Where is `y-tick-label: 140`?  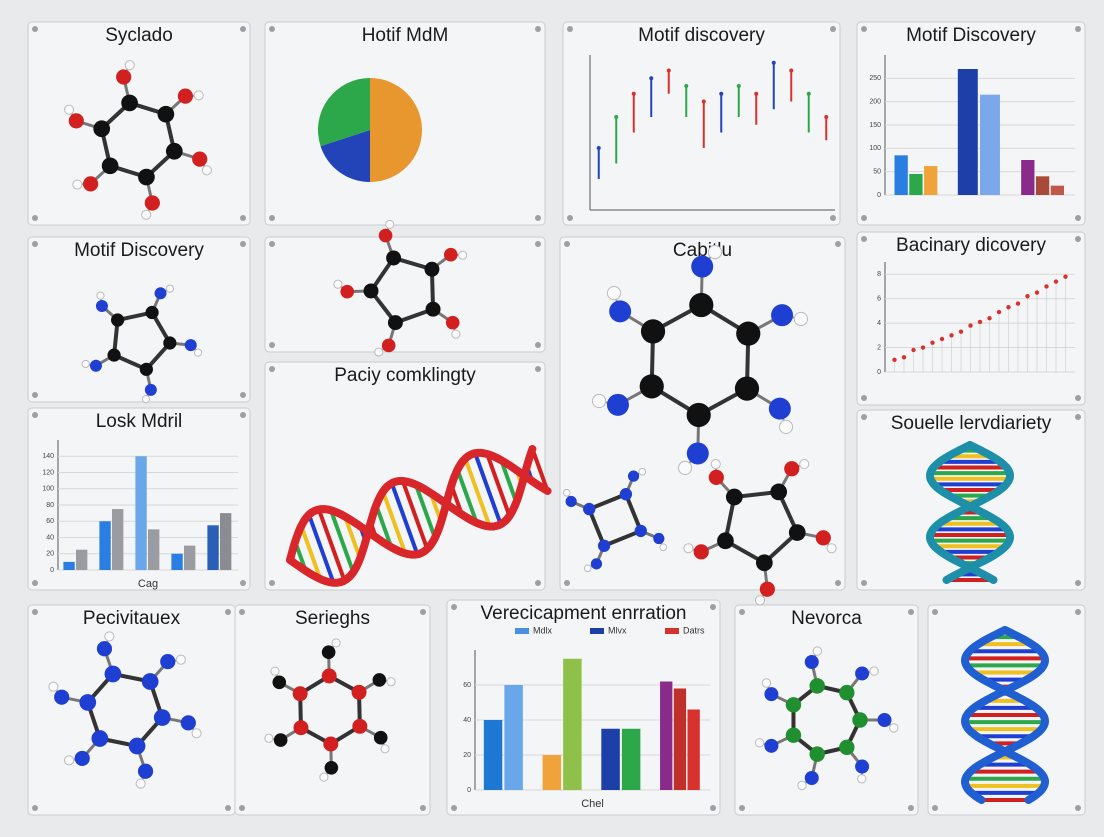 y-tick-label: 140 is located at coordinates (48, 456).